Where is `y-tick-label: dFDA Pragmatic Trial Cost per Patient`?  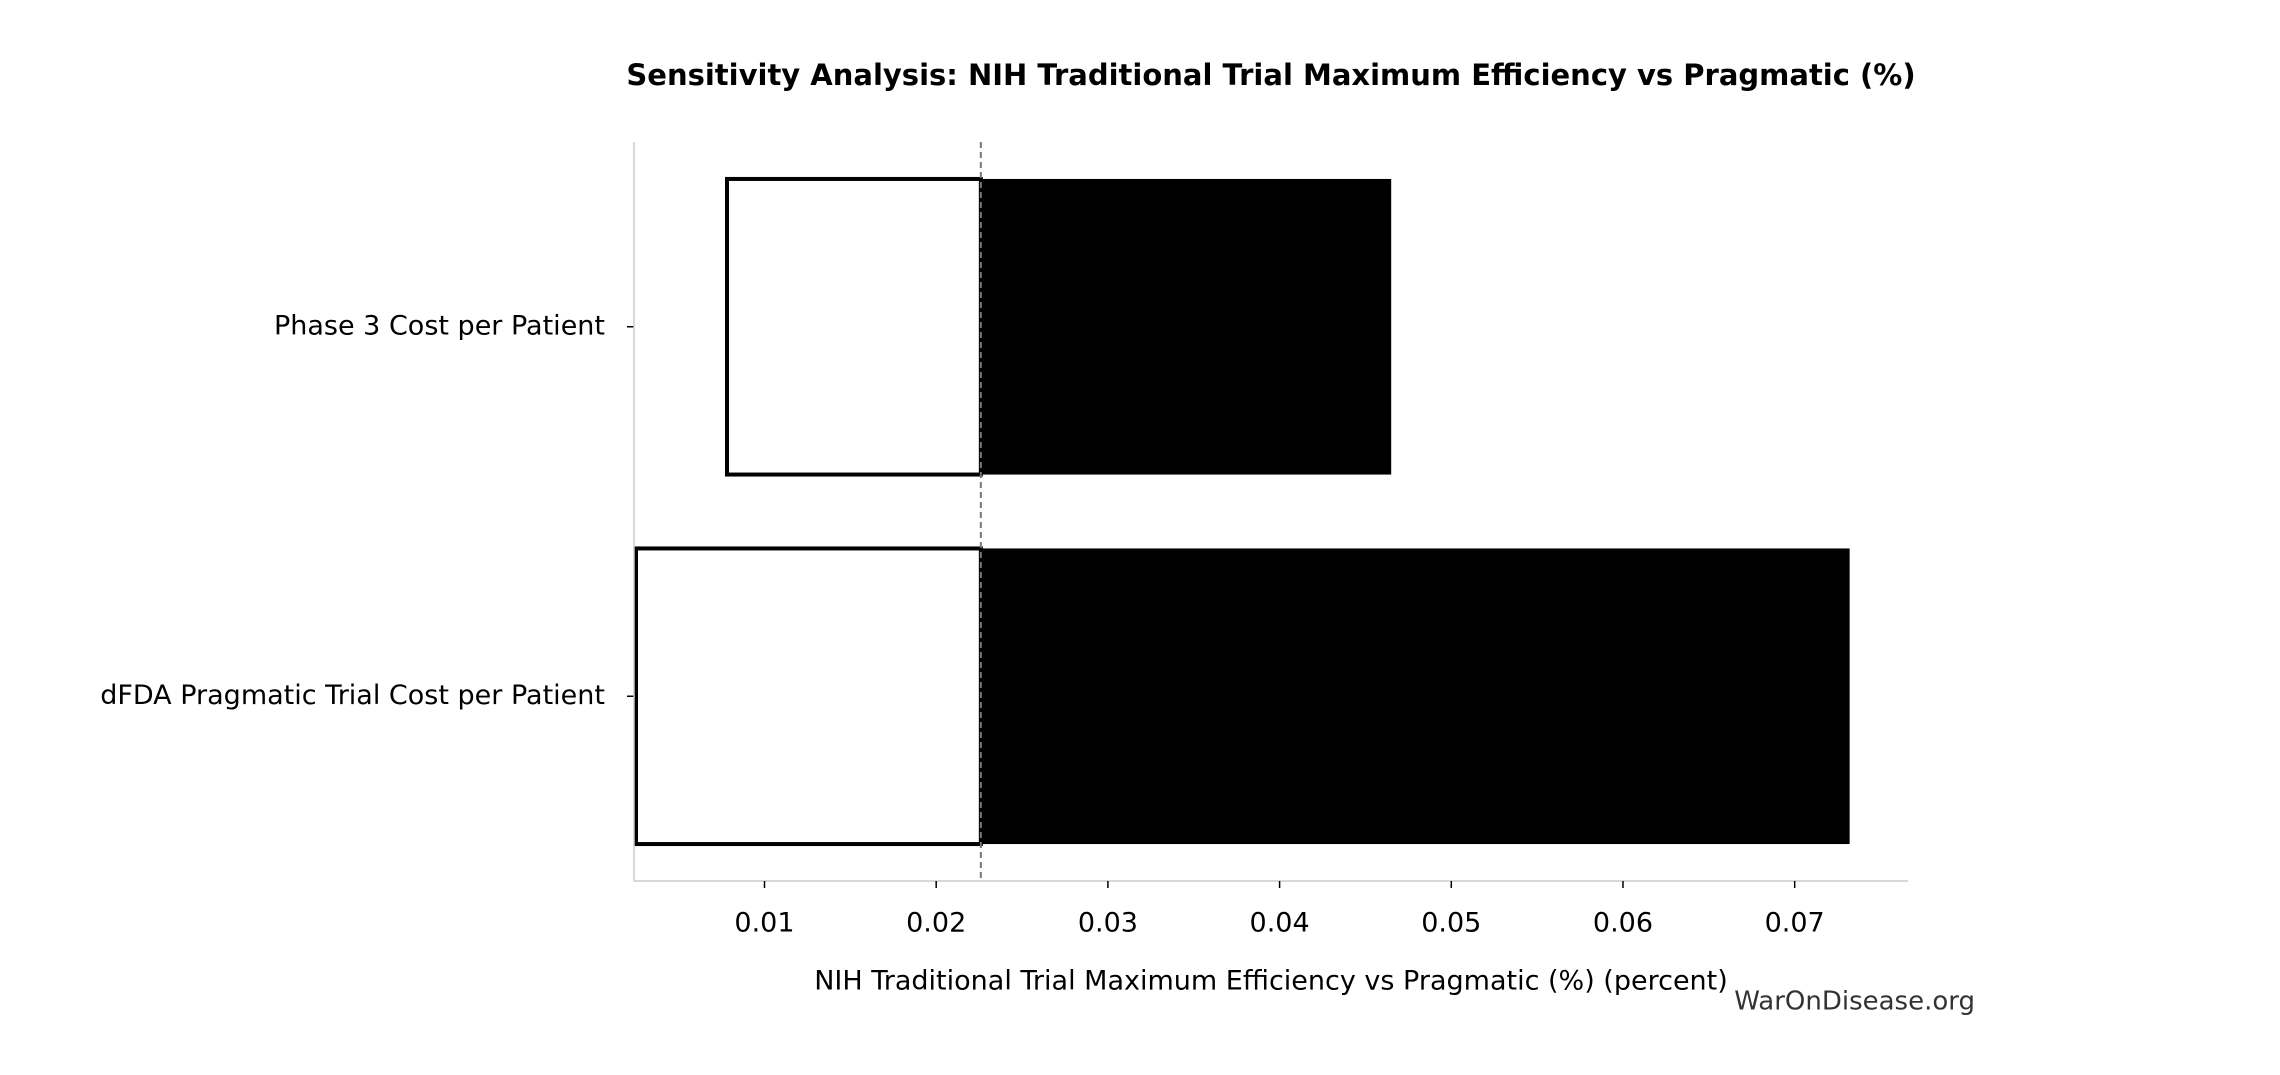 y-tick-label: dFDA Pragmatic Trial Cost per Patient is located at coordinates (352, 695).